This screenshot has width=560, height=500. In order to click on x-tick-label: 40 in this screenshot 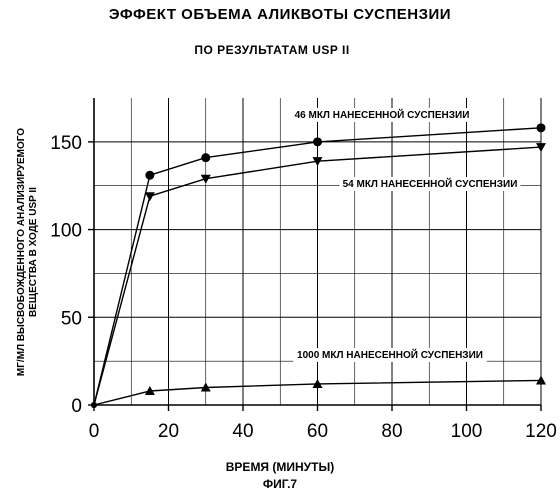, I will do `click(242, 431)`.